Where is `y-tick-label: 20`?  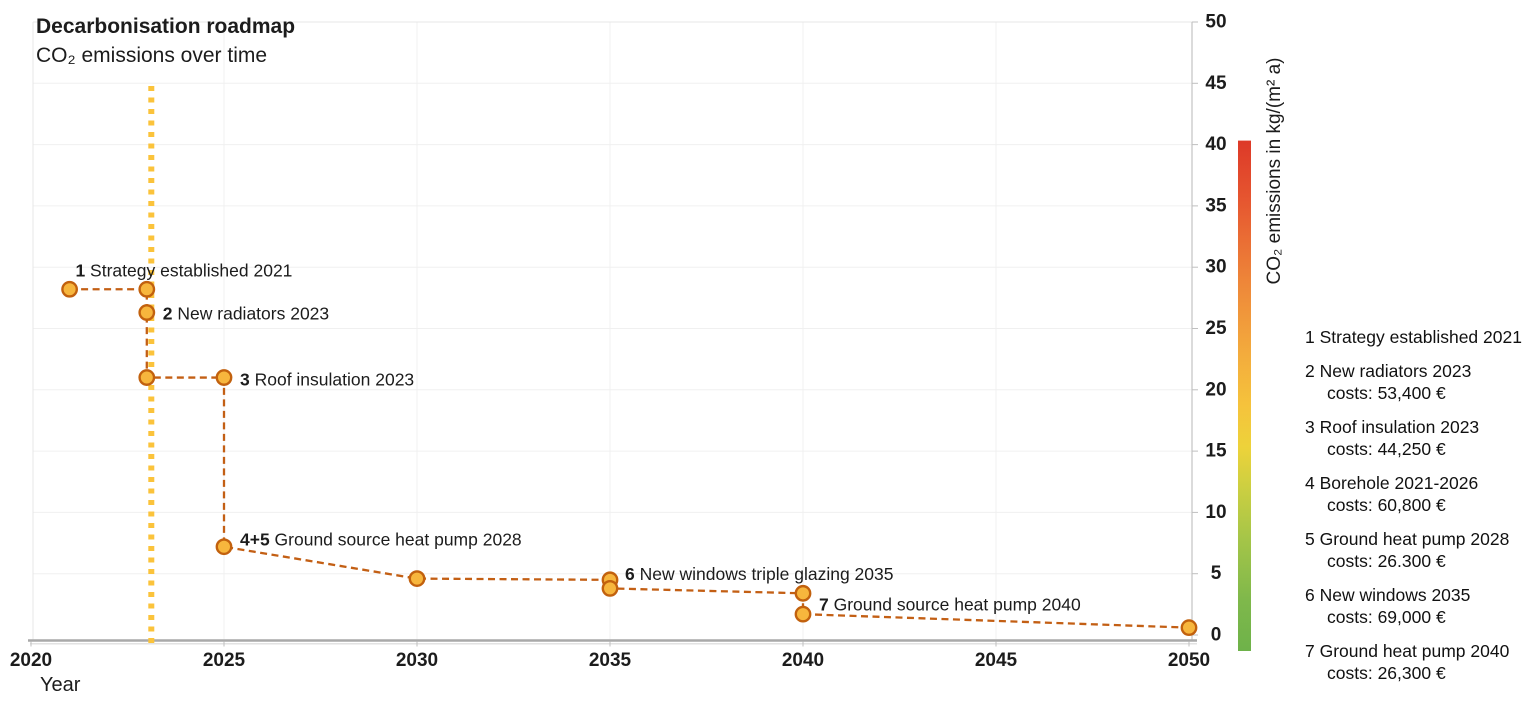
y-tick-label: 20 is located at coordinates (1215, 389).